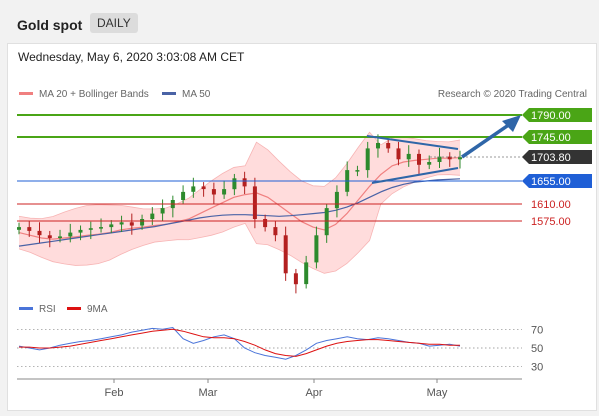 The image size is (599, 416). What do you see at coordinates (97, 309) in the screenshot?
I see `nine-ma-legend-label: 9MA` at bounding box center [97, 309].